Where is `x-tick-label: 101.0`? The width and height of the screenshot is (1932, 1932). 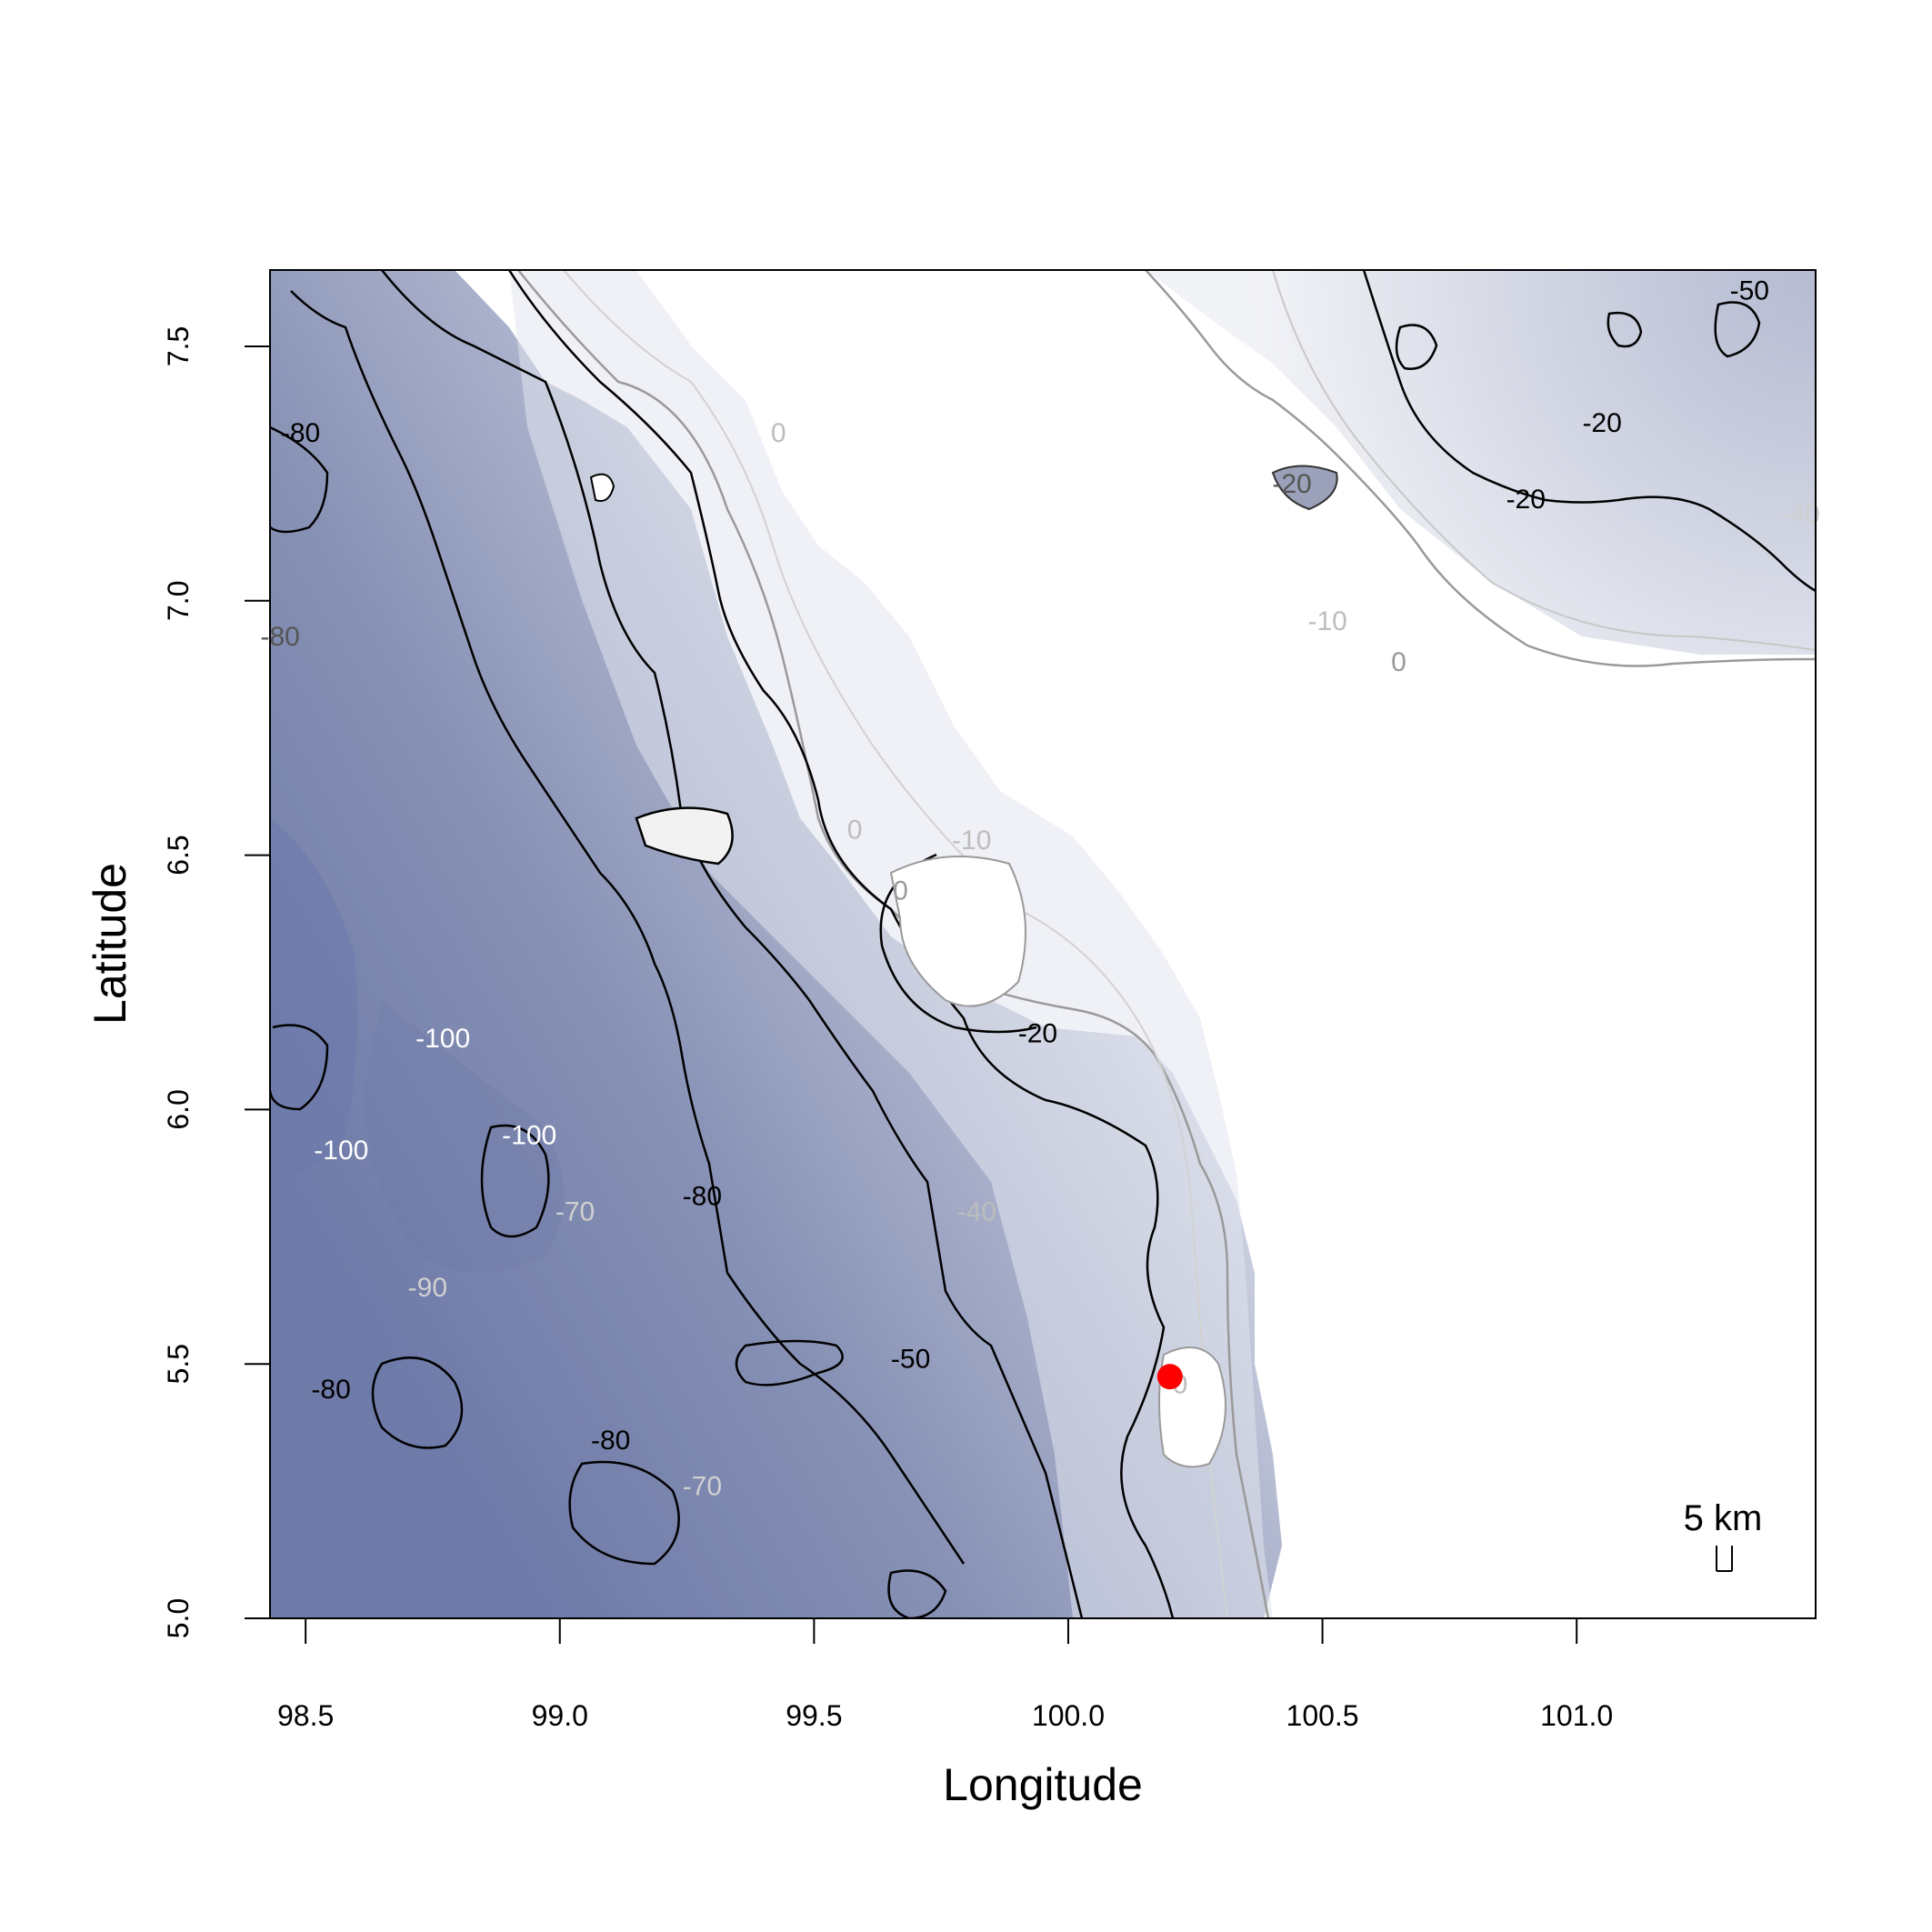 x-tick-label: 101.0 is located at coordinates (1576, 1715).